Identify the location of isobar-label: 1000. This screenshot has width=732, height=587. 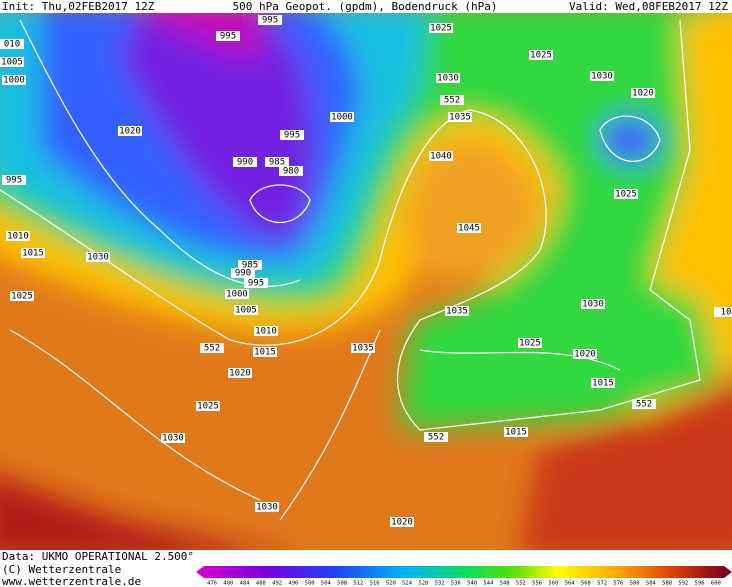
(342, 117).